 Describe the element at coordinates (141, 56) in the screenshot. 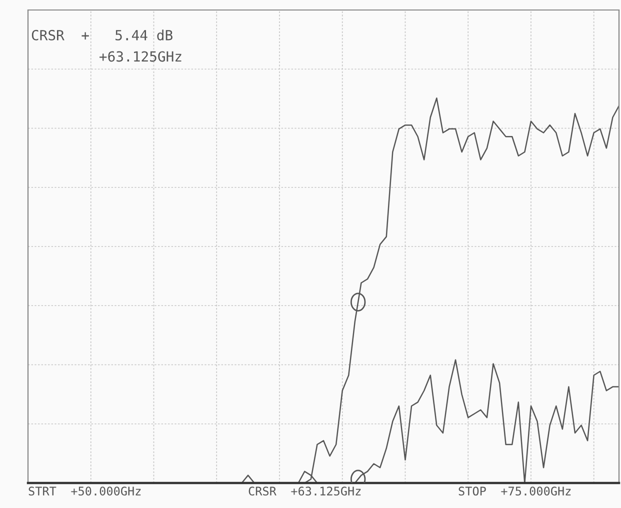

I see `text: +63.125GHz` at that location.